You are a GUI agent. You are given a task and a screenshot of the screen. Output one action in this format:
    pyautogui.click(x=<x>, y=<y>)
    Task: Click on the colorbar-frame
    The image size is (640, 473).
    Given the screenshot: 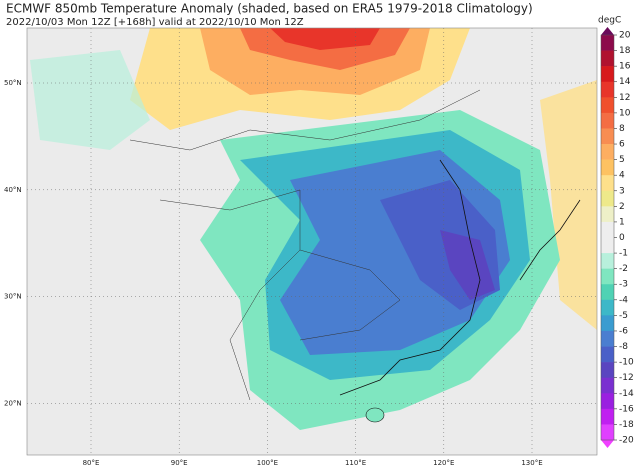 What is the action you would take?
    pyautogui.click(x=607, y=237)
    